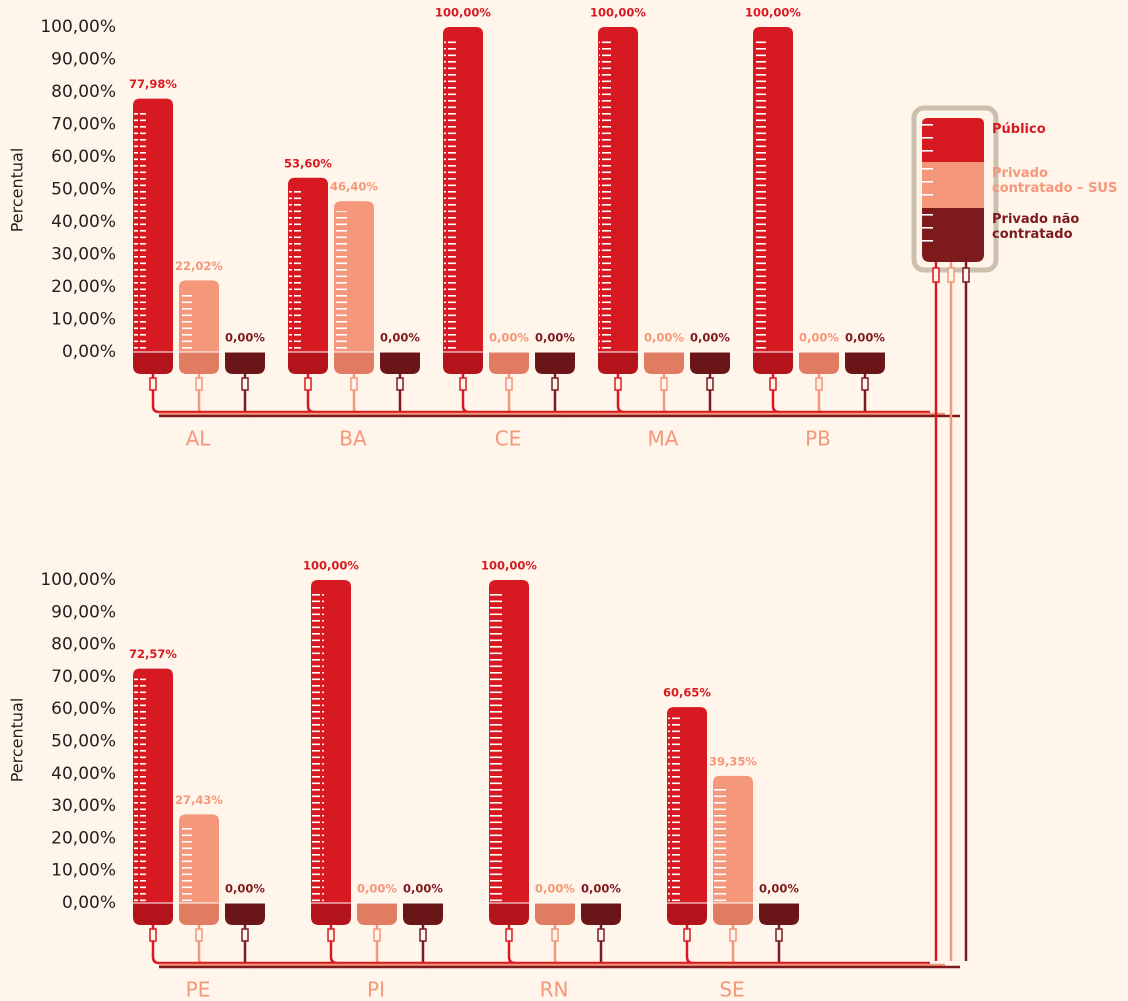  What do you see at coordinates (554, 989) in the screenshot?
I see `x-tick-label: RN` at bounding box center [554, 989].